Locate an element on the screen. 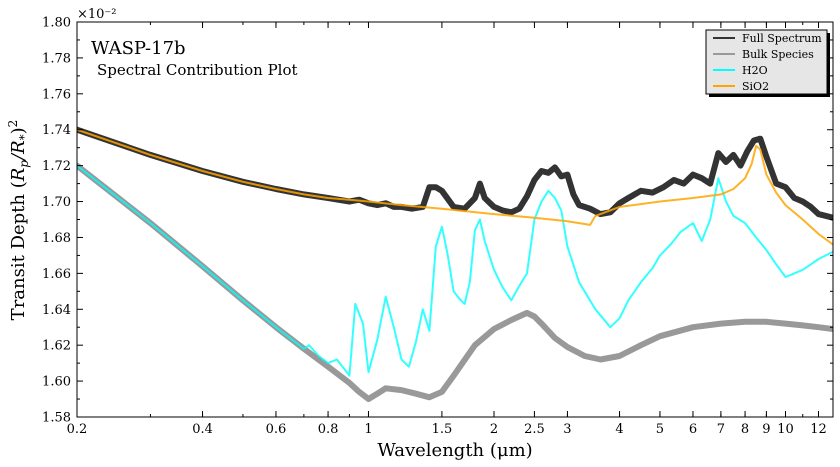 The width and height of the screenshot is (840, 467). legend-entry: Bulk Species is located at coordinates (778, 54).